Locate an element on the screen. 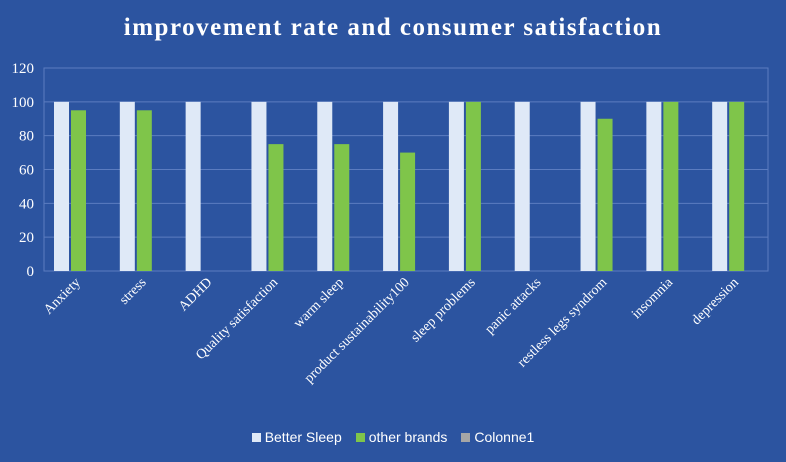 The image size is (786, 462). y-tick-label: 120 is located at coordinates (23, 69).